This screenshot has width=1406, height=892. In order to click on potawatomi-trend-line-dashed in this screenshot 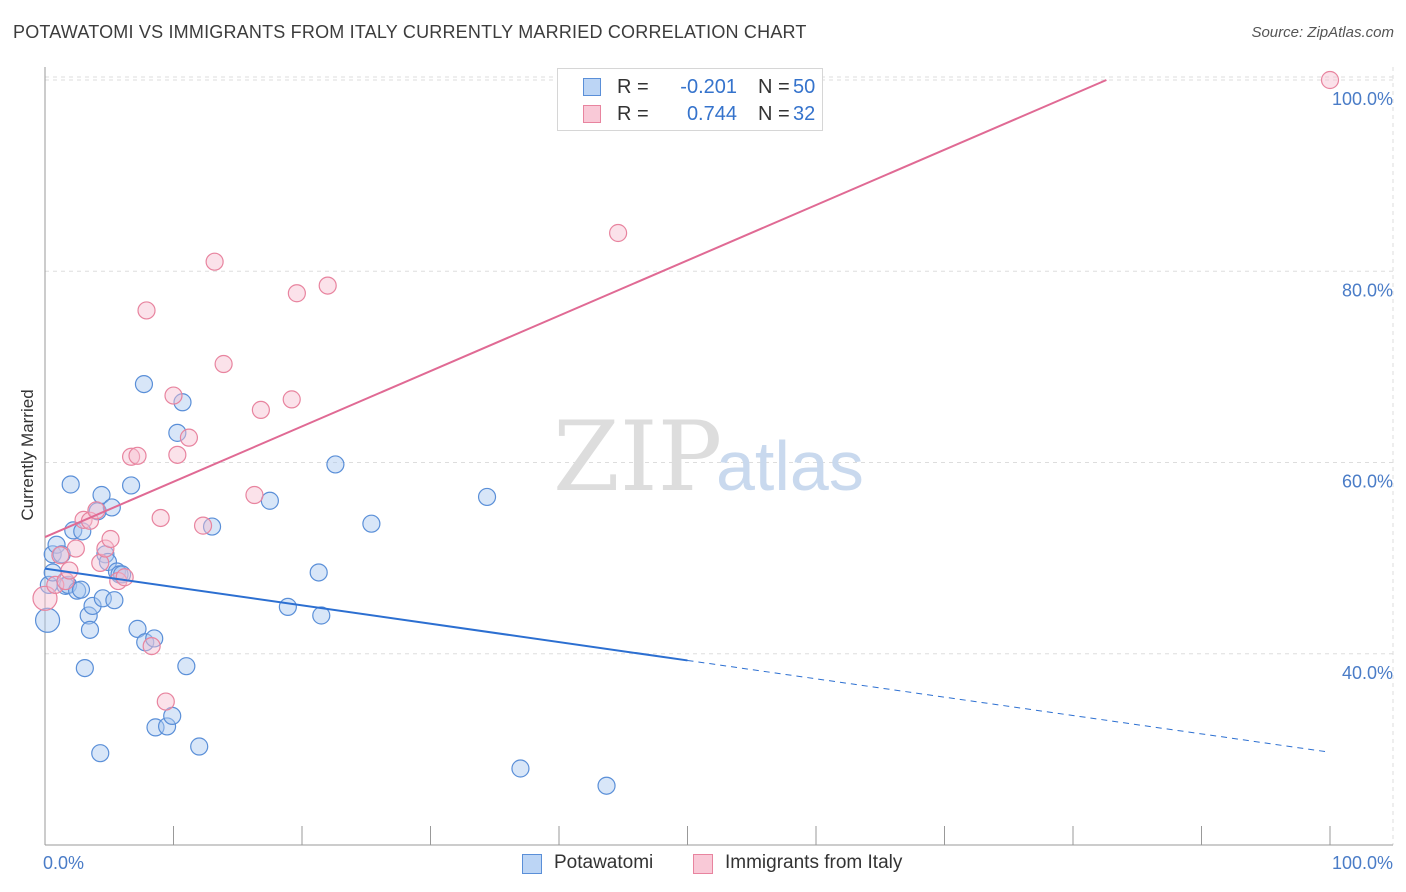, I will do `click(1009, 706)`.